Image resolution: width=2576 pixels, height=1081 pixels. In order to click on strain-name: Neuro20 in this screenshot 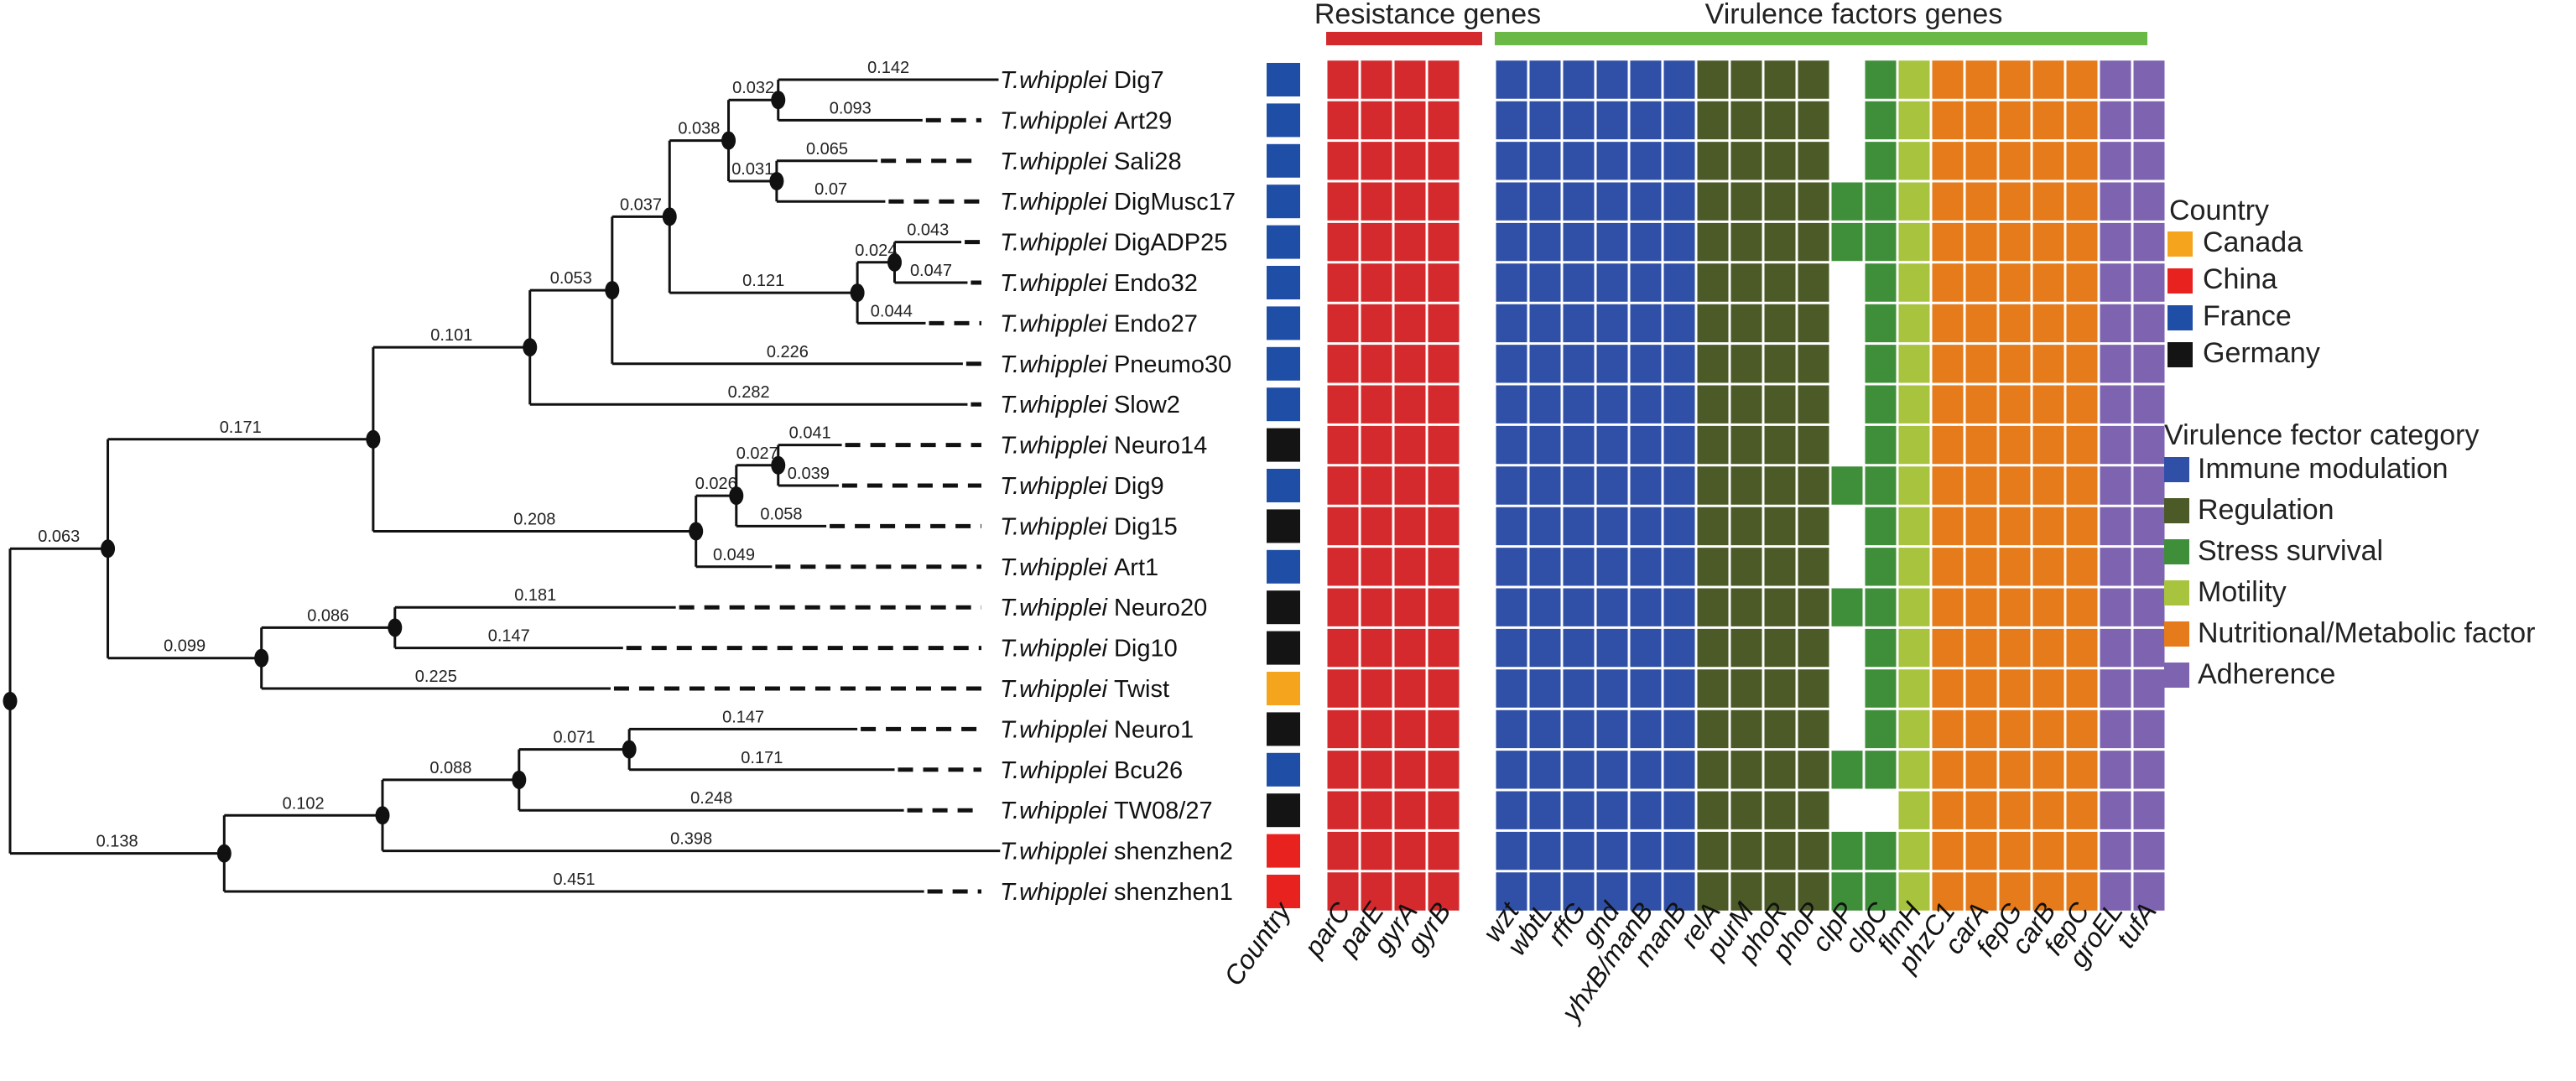, I will do `click(1160, 608)`.